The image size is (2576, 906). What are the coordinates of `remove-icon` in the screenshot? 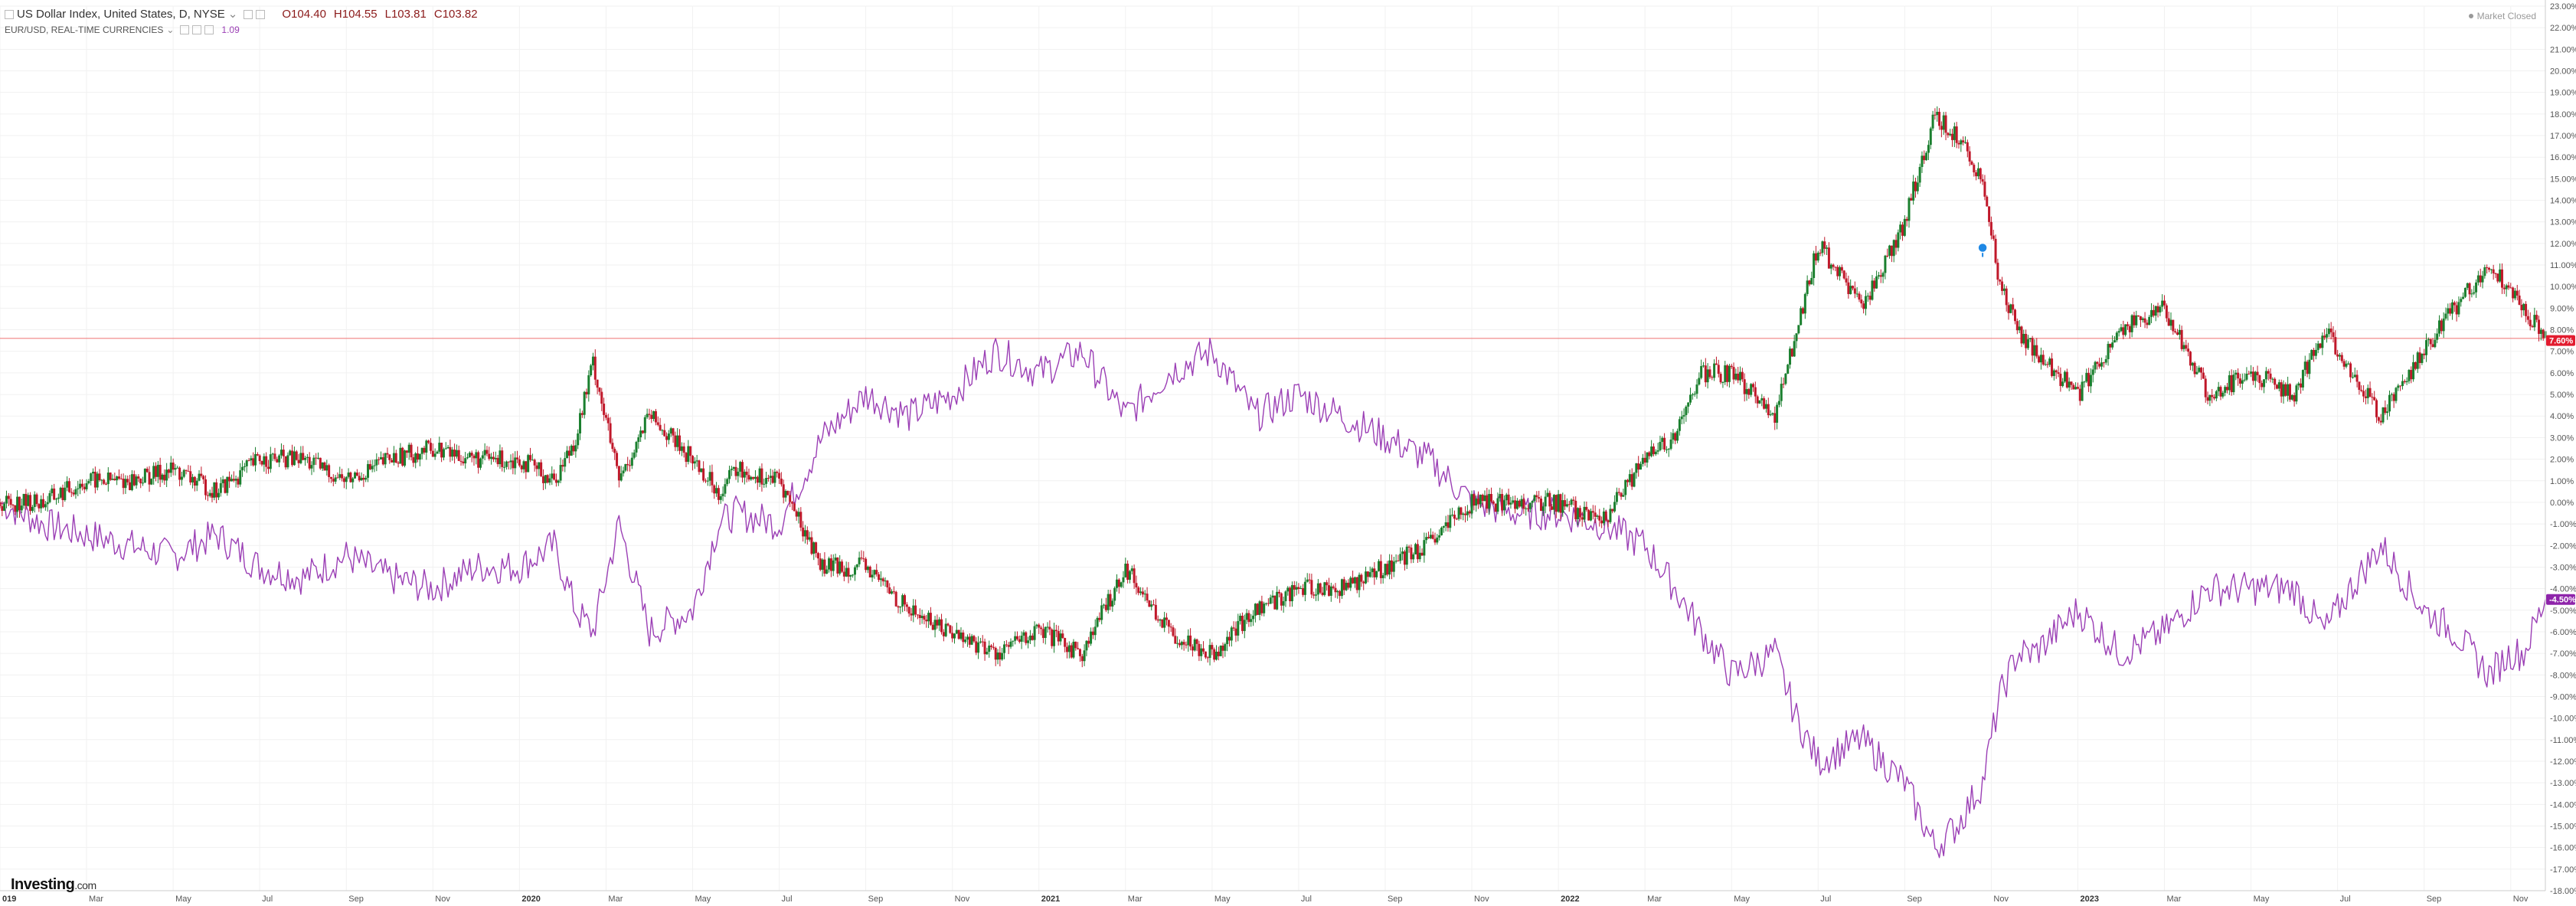 It's located at (209, 29).